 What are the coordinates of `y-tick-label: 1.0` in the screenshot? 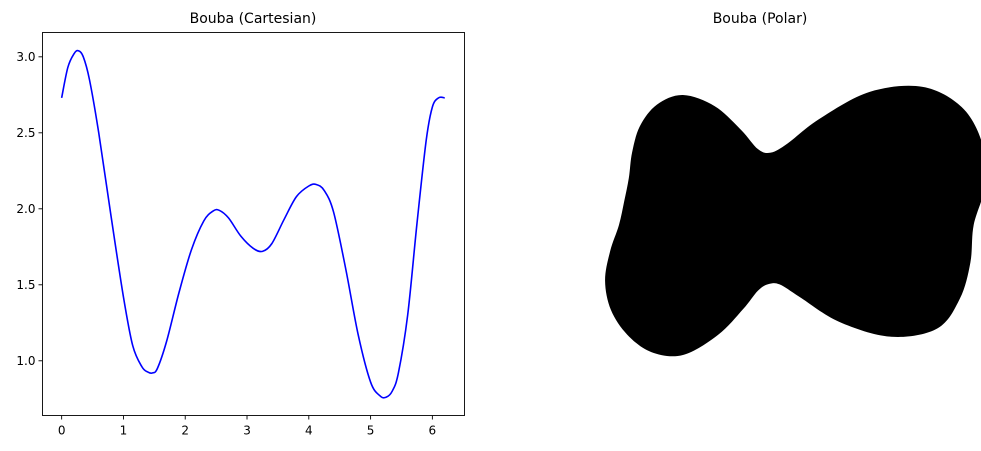 It's located at (25, 361).